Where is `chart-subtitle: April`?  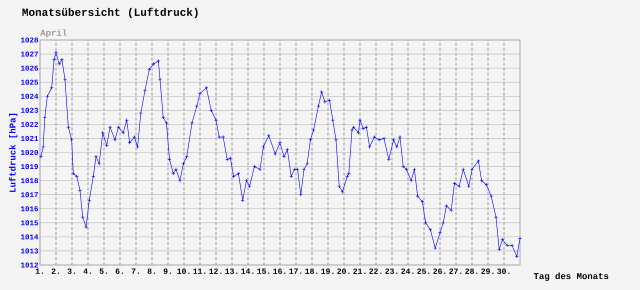
chart-subtitle: April is located at coordinates (53, 33).